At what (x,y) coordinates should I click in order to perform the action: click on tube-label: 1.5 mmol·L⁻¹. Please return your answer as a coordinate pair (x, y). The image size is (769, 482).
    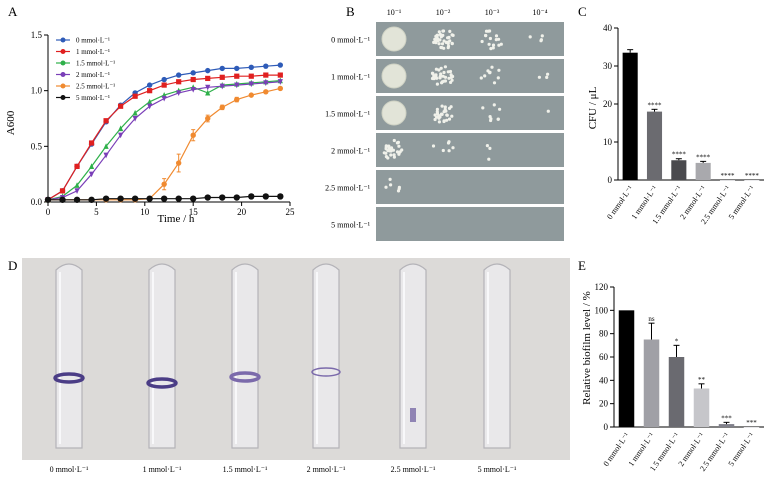
    Looking at the image, I should click on (245, 469).